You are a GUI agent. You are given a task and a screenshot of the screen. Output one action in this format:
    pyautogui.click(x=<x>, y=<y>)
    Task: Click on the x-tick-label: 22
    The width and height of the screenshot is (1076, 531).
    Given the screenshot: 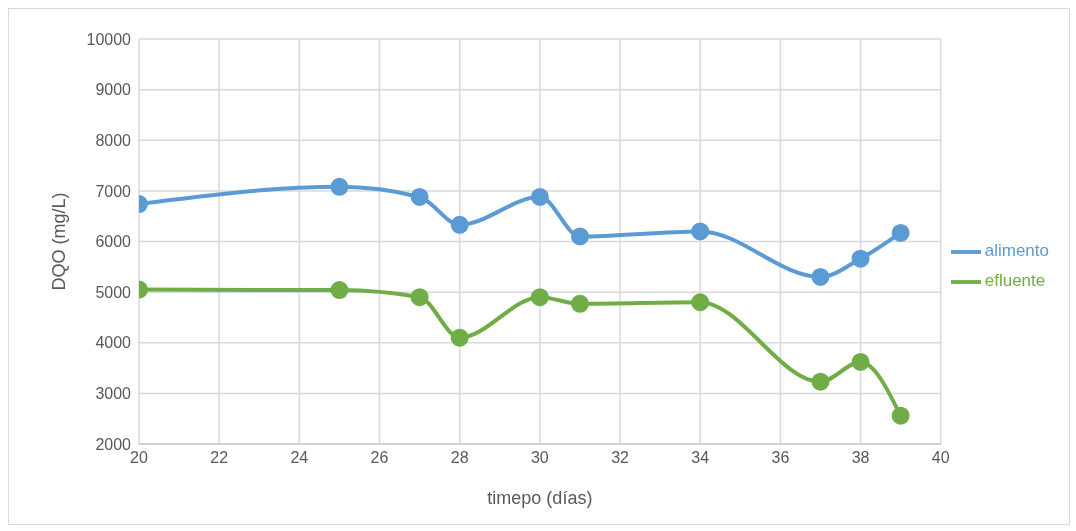 What is the action you would take?
    pyautogui.click(x=219, y=458)
    